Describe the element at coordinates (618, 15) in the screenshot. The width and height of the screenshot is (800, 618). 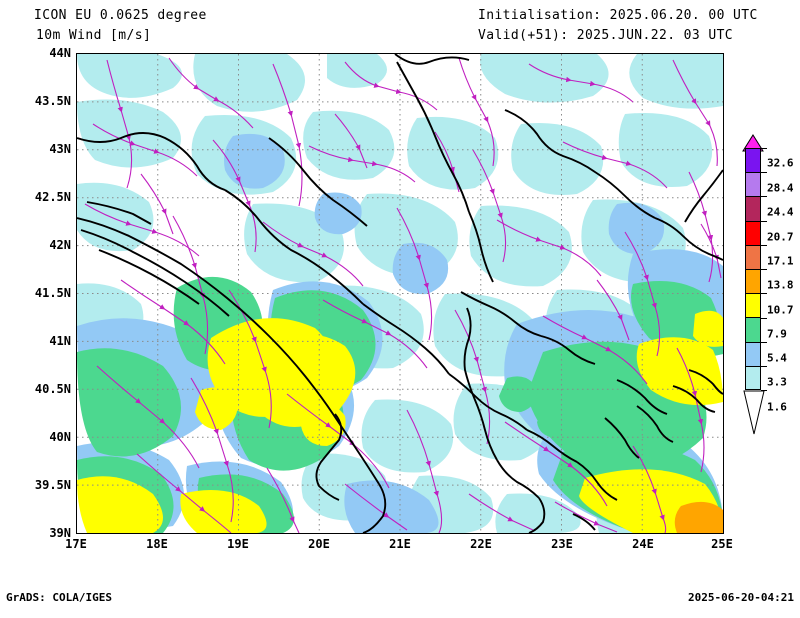
I see `initialisation-label: Initialisation: 2025.06.20. 00 UTC` at that location.